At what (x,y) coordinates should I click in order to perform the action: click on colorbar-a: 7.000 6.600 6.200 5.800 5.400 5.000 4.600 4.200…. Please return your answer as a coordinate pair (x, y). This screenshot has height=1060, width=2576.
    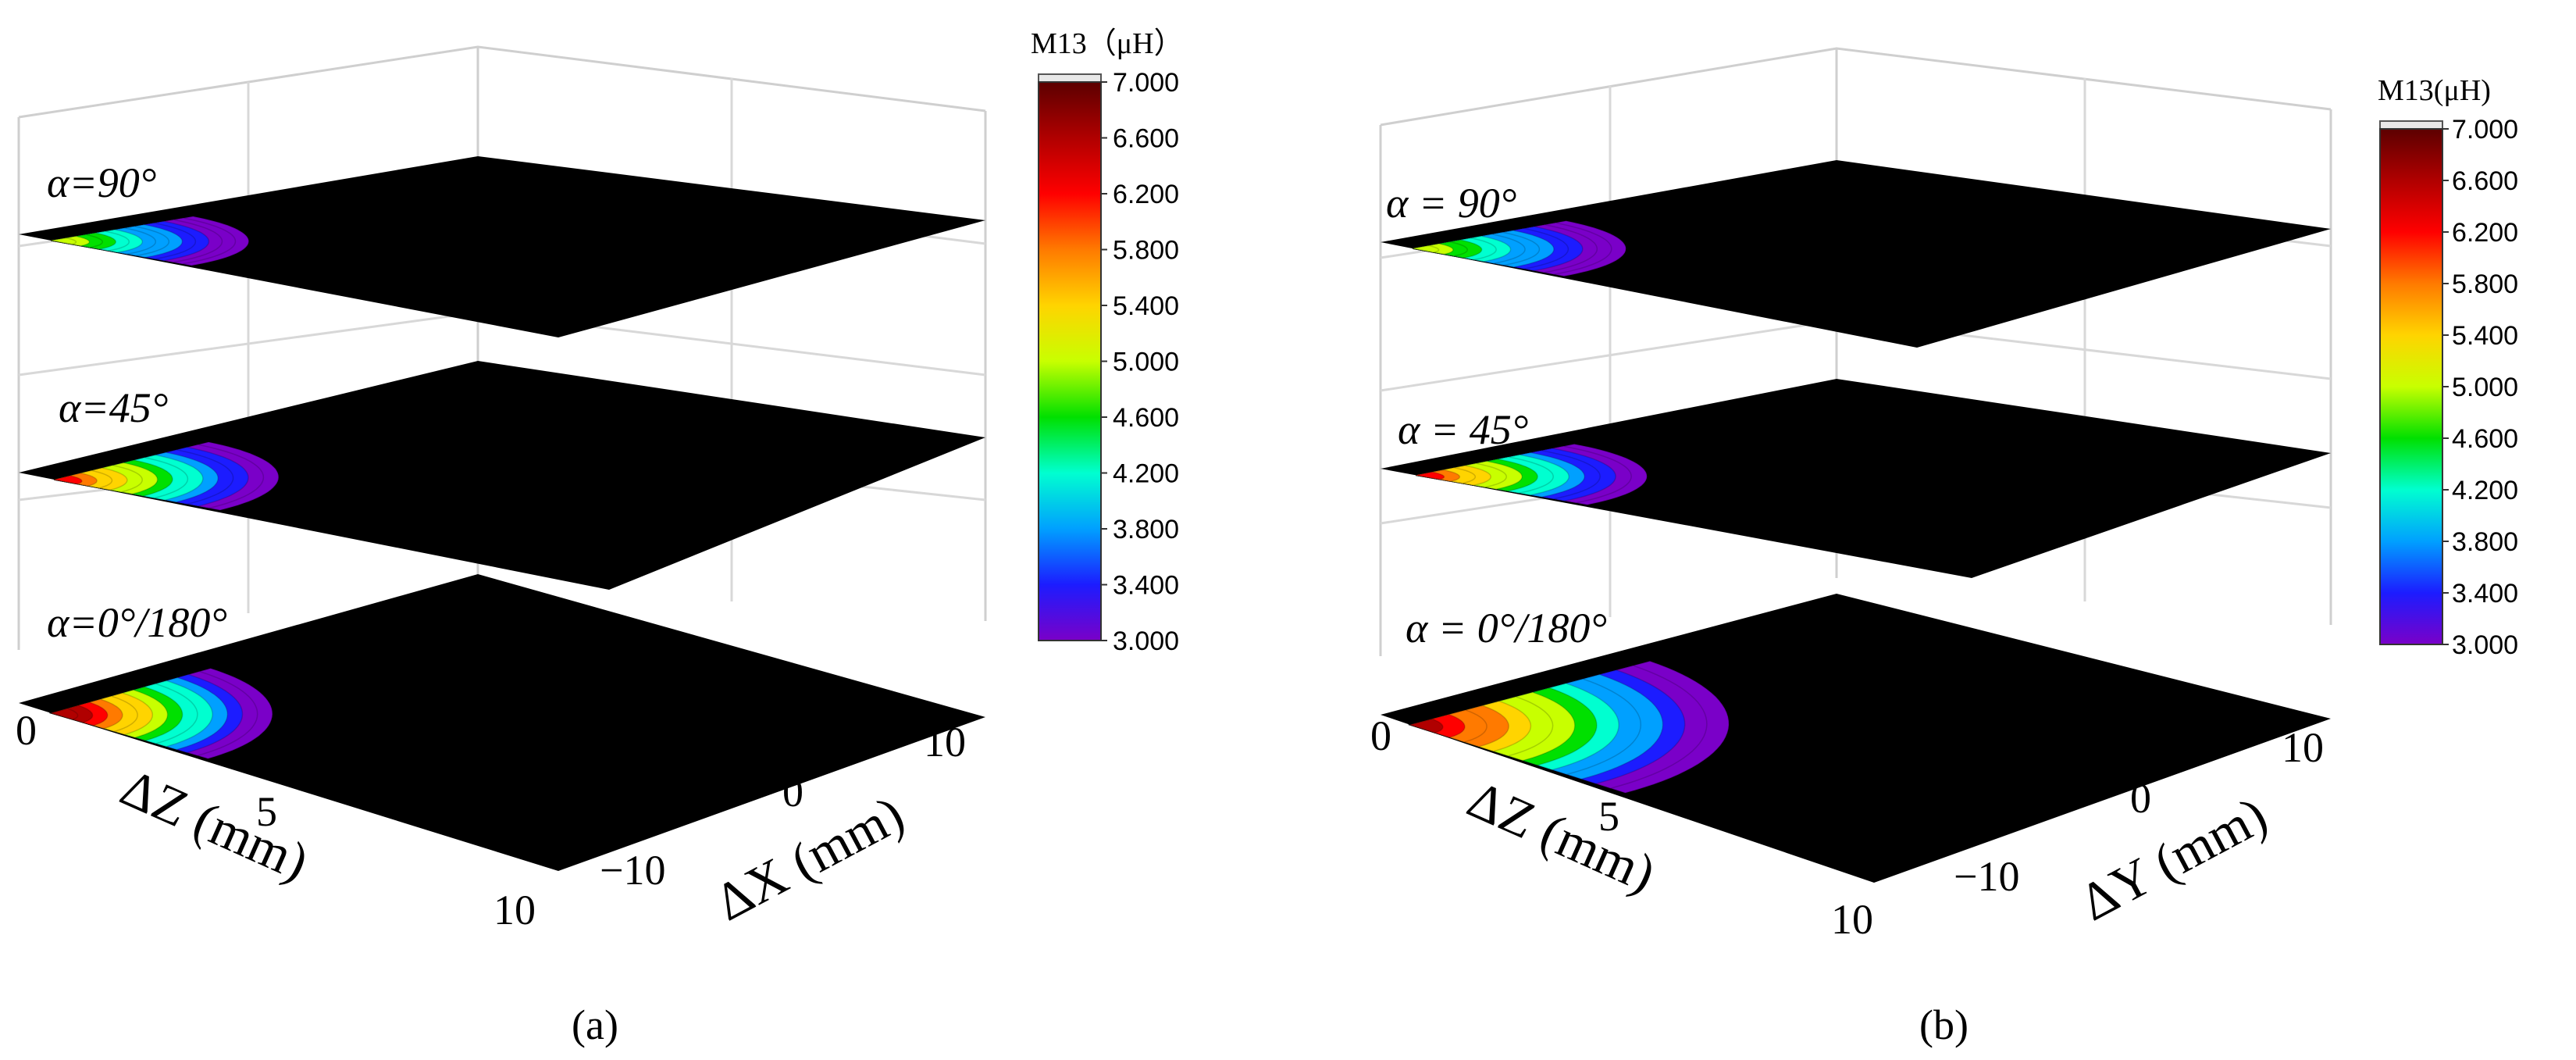
    Looking at the image, I should click on (1108, 362).